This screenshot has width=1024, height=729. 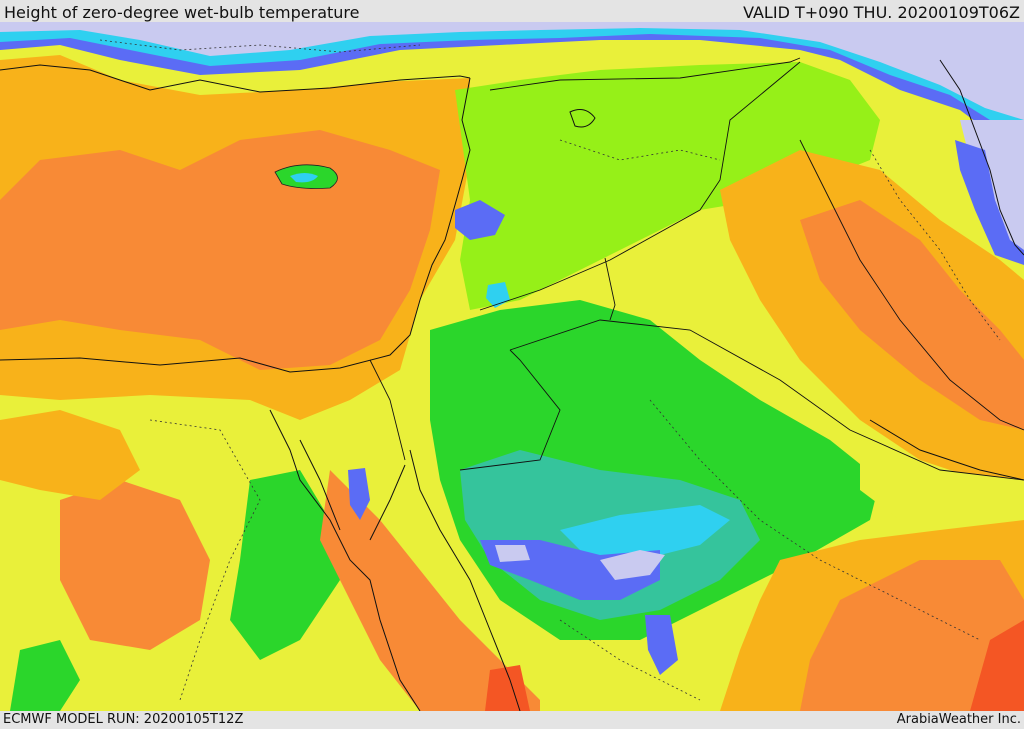 What do you see at coordinates (387, 502) in the screenshot?
I see `coastline-gulf-aqaba` at bounding box center [387, 502].